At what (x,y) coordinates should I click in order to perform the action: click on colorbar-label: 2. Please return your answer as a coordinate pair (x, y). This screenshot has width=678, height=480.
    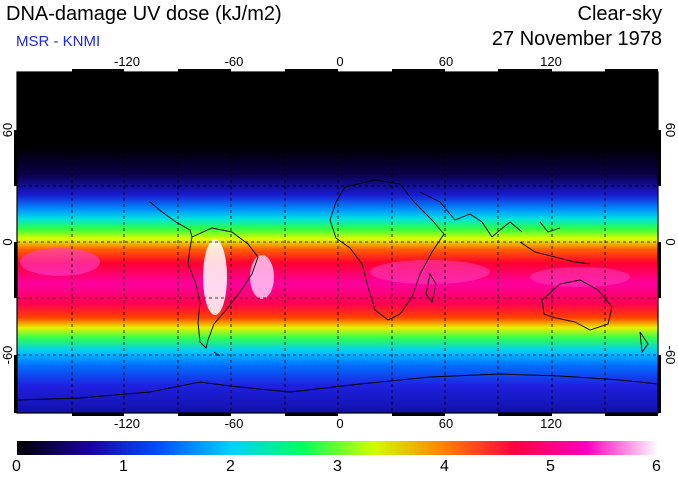
    Looking at the image, I should click on (230, 466).